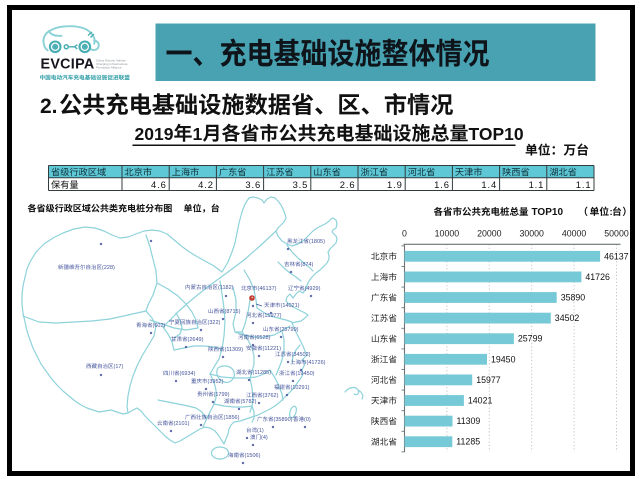 The width and height of the screenshot is (640, 479). I want to click on svg-text: 4.2, so click(206, 184).